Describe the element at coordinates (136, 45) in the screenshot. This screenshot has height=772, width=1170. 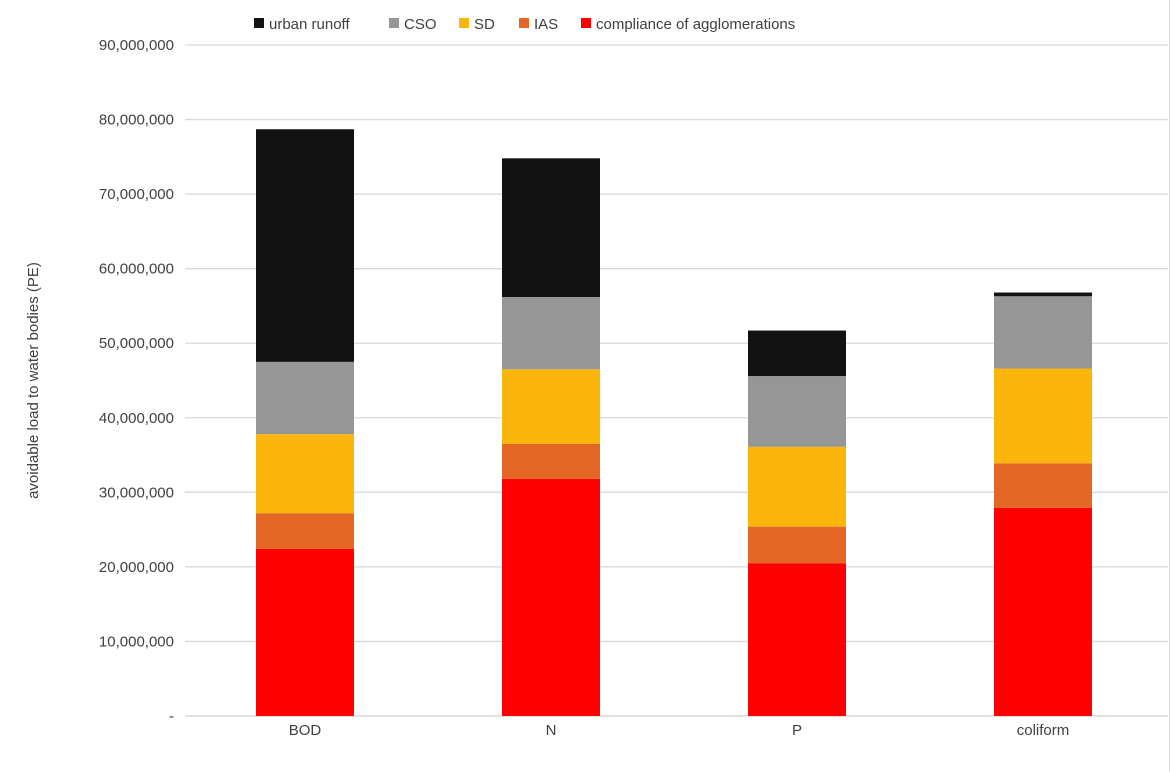
I see `y-tick-label: 90,000,000` at that location.